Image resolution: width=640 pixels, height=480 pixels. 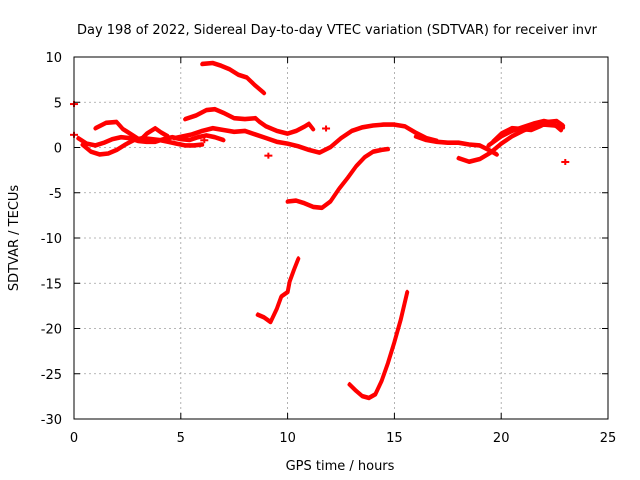 I want to click on series-arc-high, so click(x=233, y=78).